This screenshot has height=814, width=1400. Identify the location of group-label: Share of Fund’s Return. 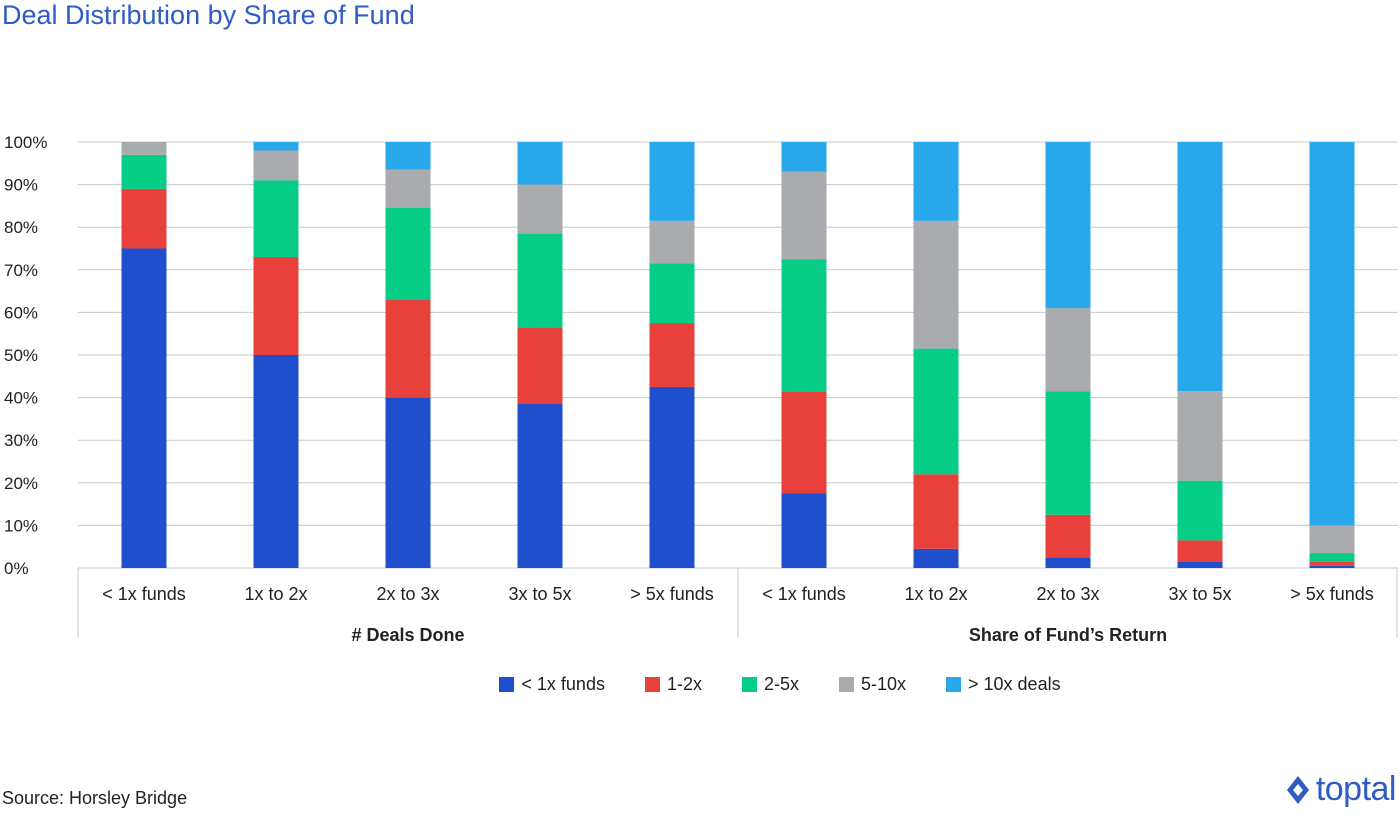
(1068, 635).